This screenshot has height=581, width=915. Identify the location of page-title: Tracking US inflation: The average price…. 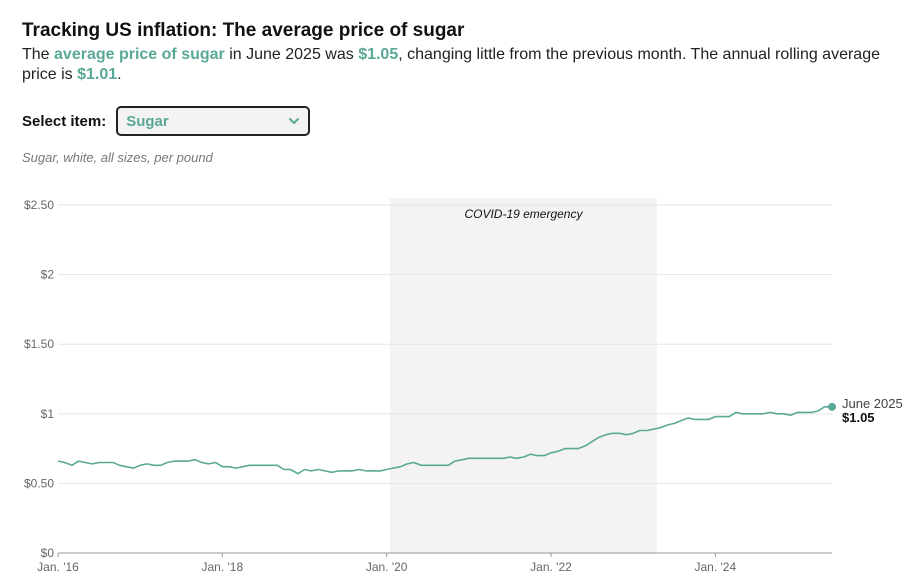
(243, 30).